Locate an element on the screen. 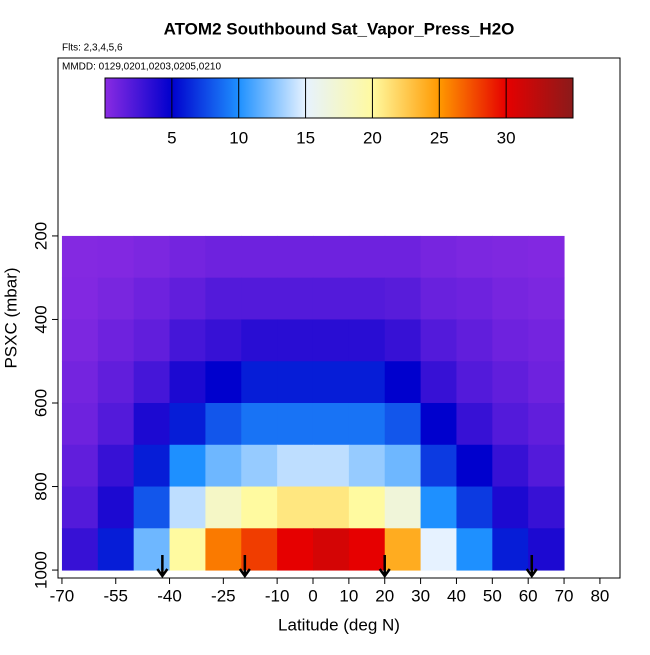 This screenshot has height=655, width=650. subtitle: Flts: 2,3,4,5,6 is located at coordinates (92, 48).